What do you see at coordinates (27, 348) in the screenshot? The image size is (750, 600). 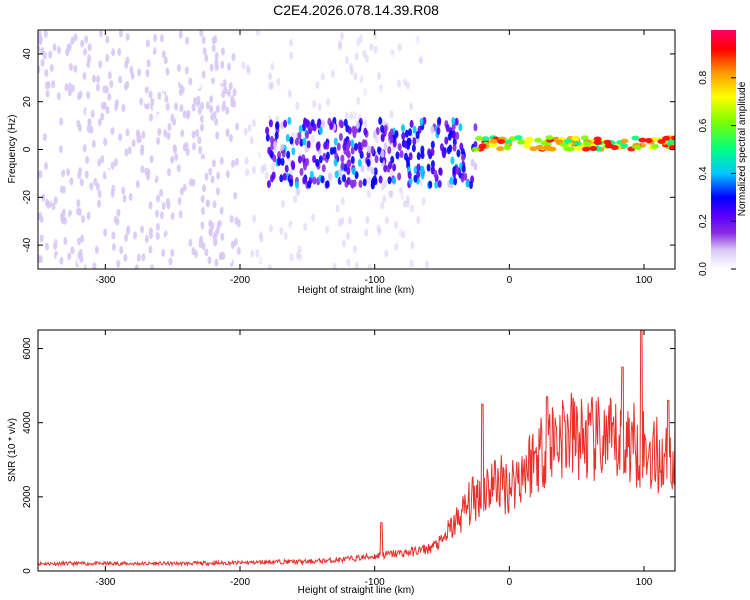 I see `y-tick-label: 6000` at bounding box center [27, 348].